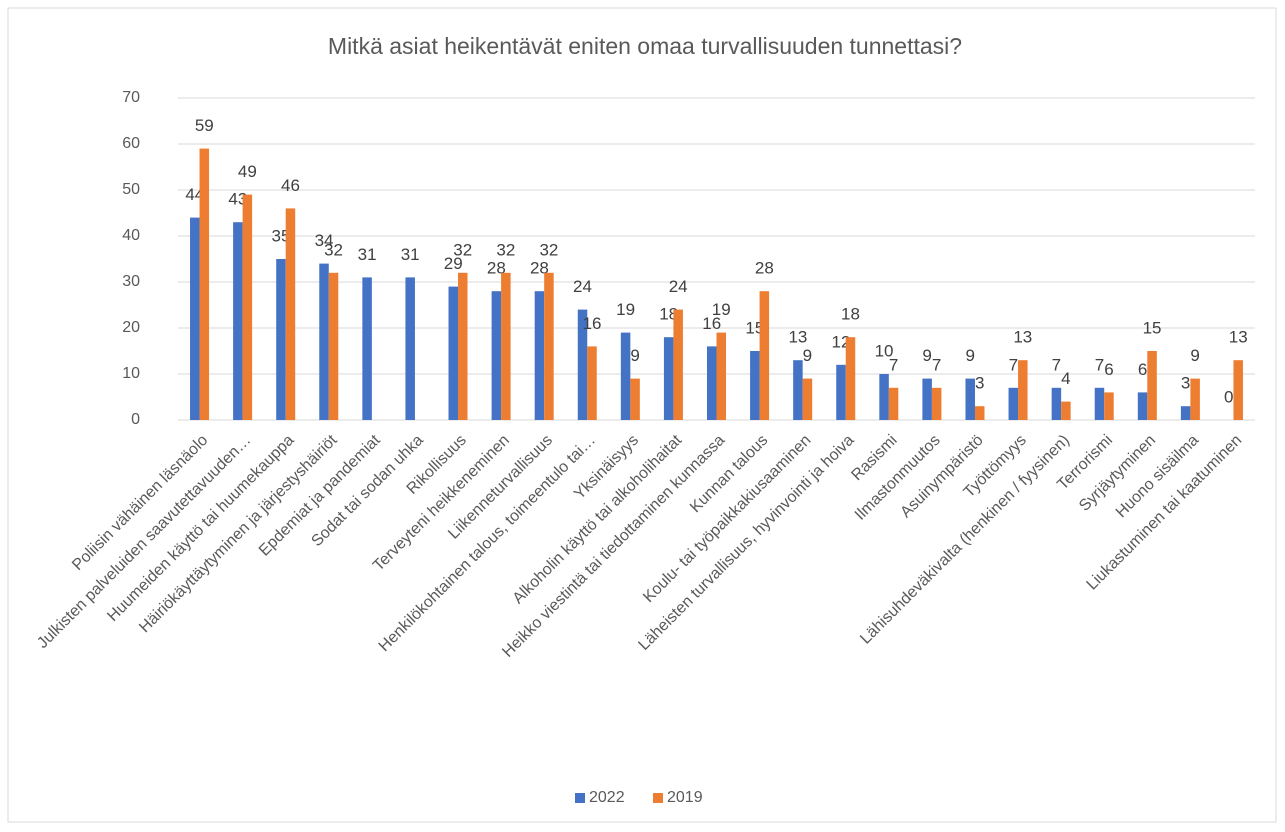  What do you see at coordinates (131, 97) in the screenshot?
I see `y-tick-label: 70` at bounding box center [131, 97].